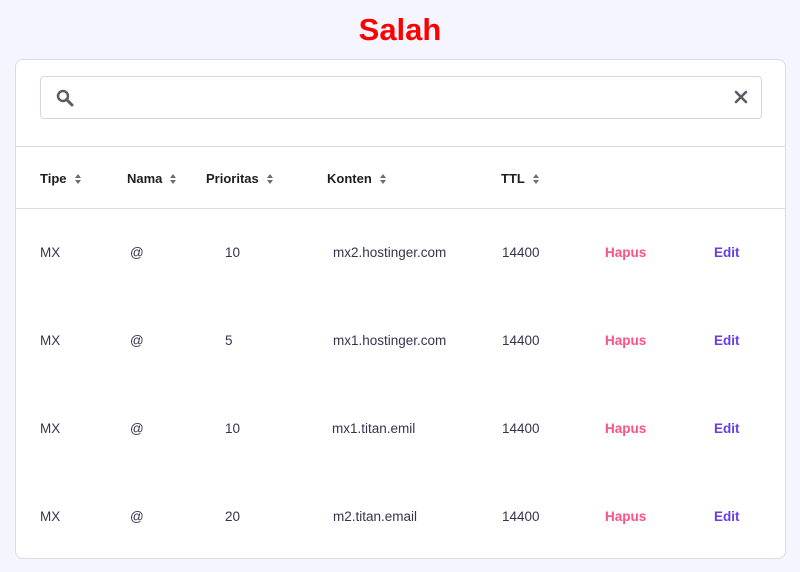 This screenshot has width=800, height=572. Describe the element at coordinates (400, 179) in the screenshot. I see `table-header: Tipe Nama Prioritas Konten TTL` at that location.